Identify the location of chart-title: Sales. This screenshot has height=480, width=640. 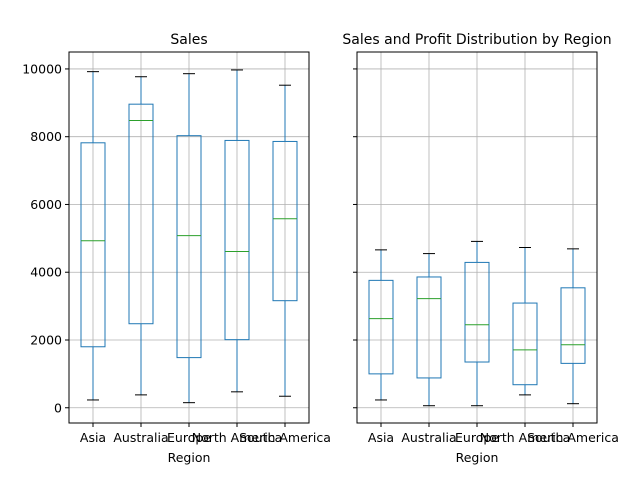
(188, 40).